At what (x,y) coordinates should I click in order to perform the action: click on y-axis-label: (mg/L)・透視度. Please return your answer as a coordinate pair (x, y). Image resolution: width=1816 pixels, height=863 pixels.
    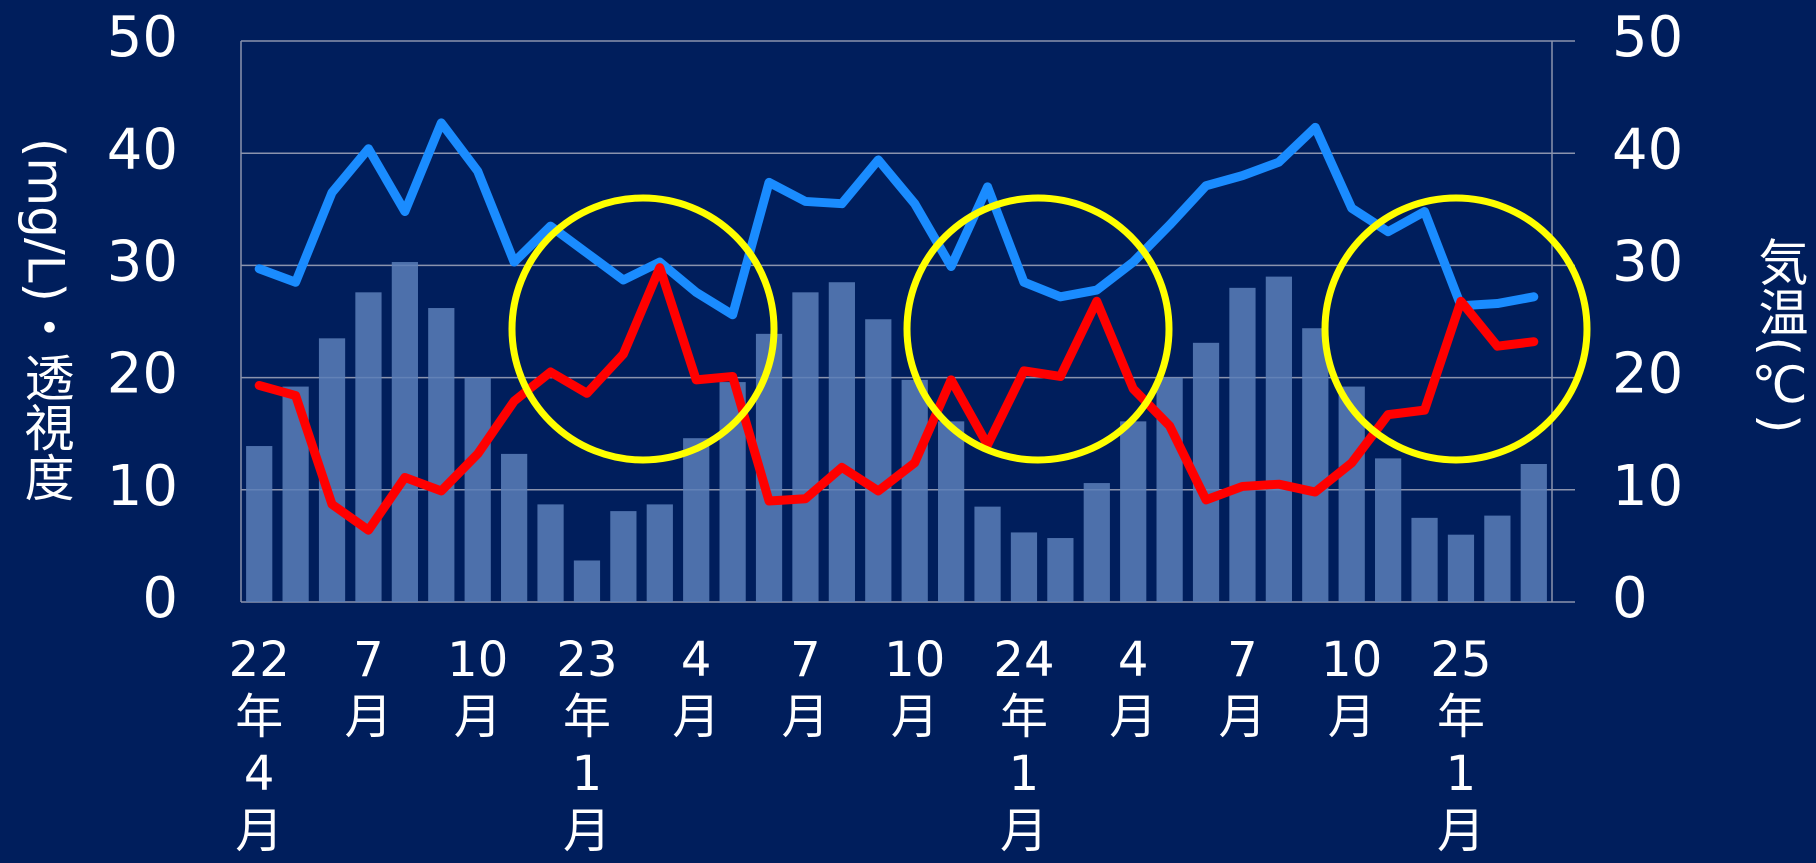
    Looking at the image, I should click on (46, 320).